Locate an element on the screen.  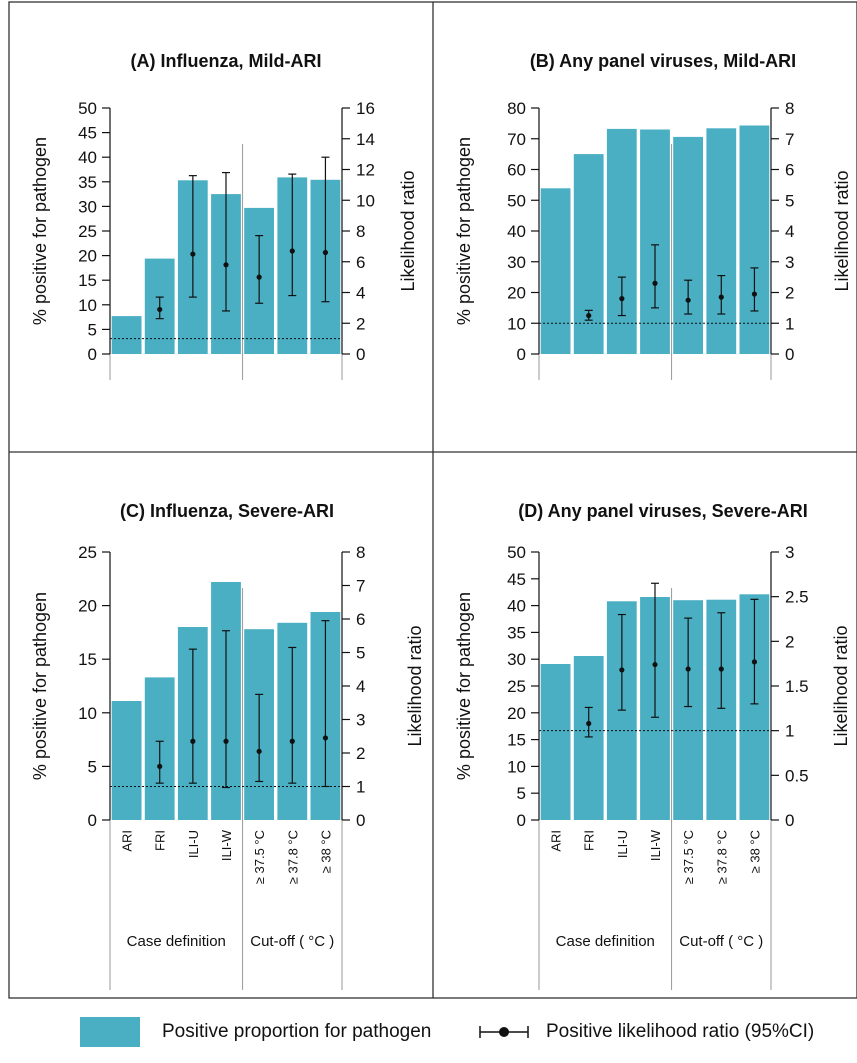
right-axis-tick-label: 14 is located at coordinates (365, 139).